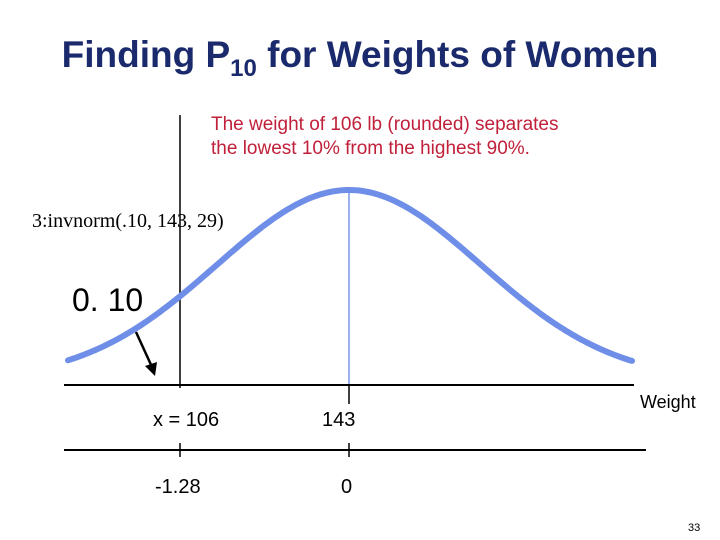 The width and height of the screenshot is (720, 540). I want to click on x-value-label: x = 106, so click(186, 420).